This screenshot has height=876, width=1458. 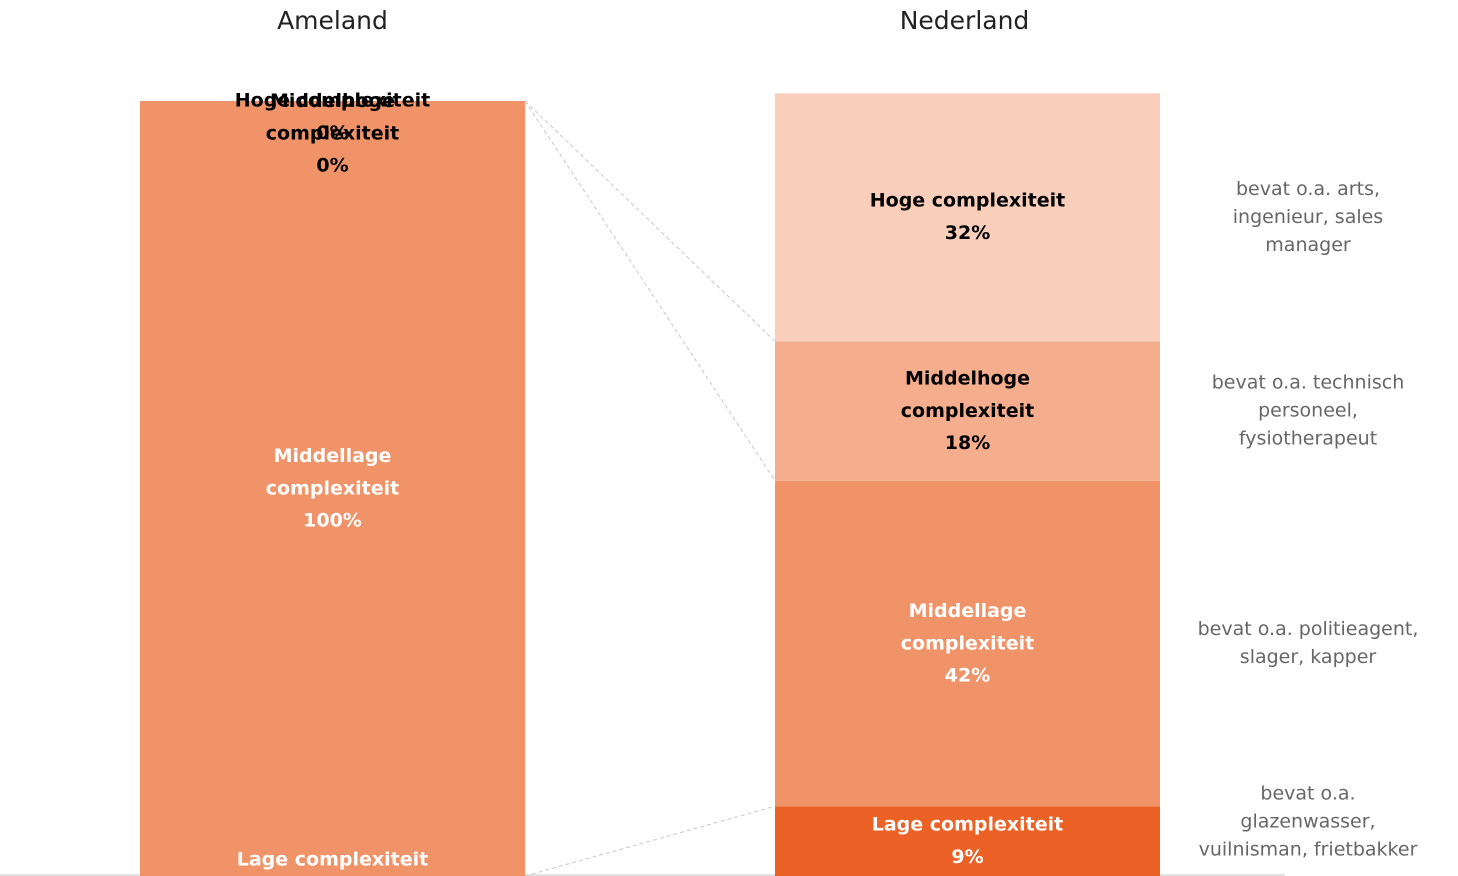 What do you see at coordinates (967, 233) in the screenshot?
I see `value-label: 32%` at bounding box center [967, 233].